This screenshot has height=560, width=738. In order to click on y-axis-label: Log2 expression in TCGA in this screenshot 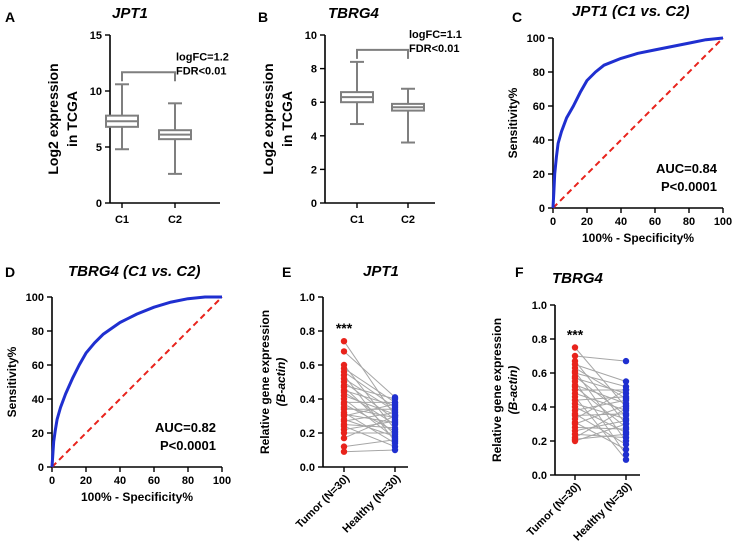, I will do `click(277, 118)`.